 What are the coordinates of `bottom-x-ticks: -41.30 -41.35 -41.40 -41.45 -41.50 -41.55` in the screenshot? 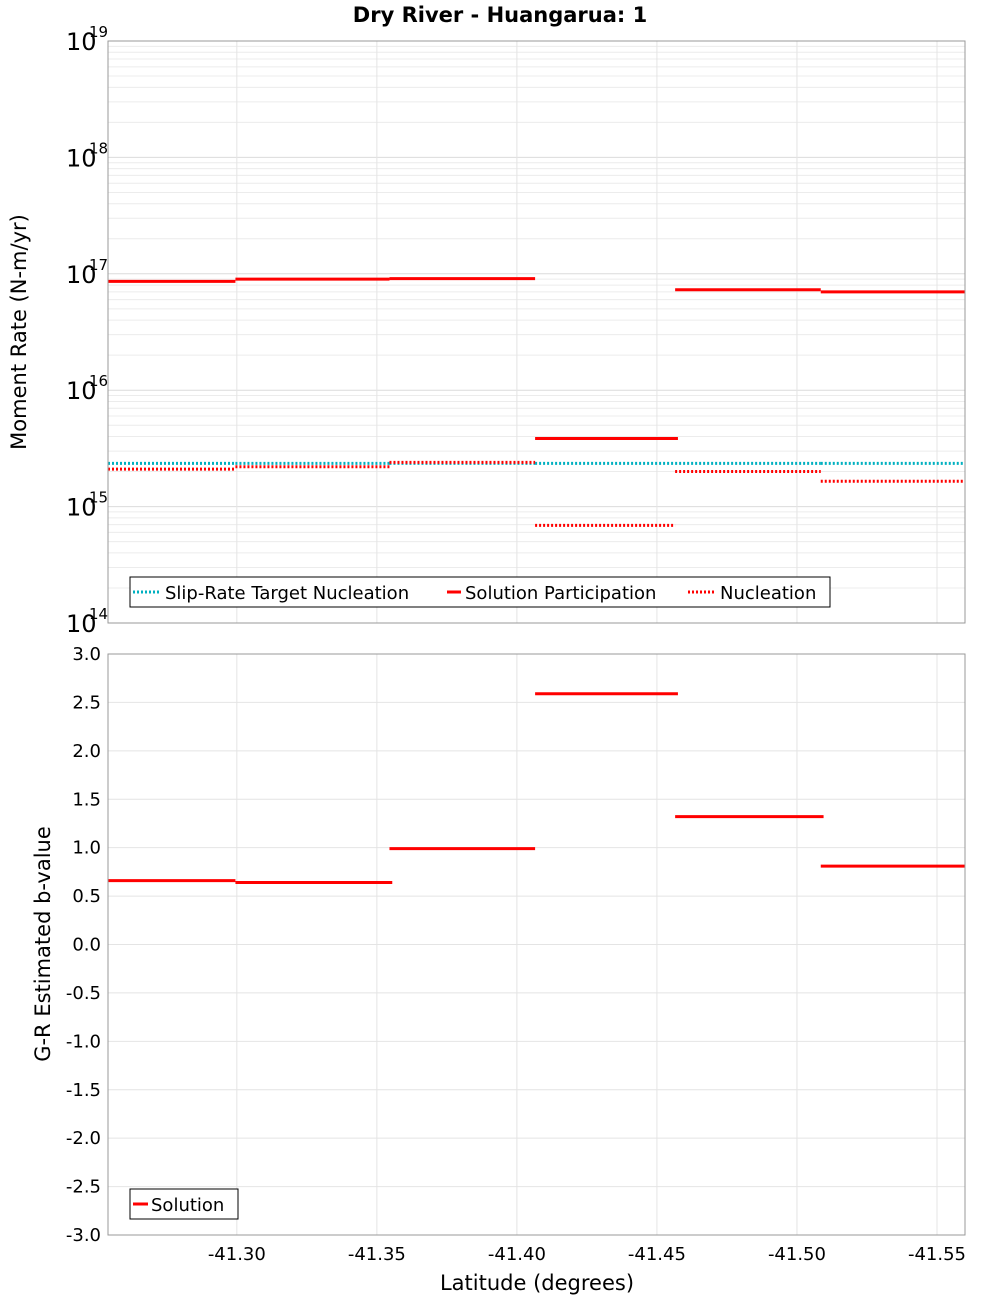 It's located at (587, 1254).